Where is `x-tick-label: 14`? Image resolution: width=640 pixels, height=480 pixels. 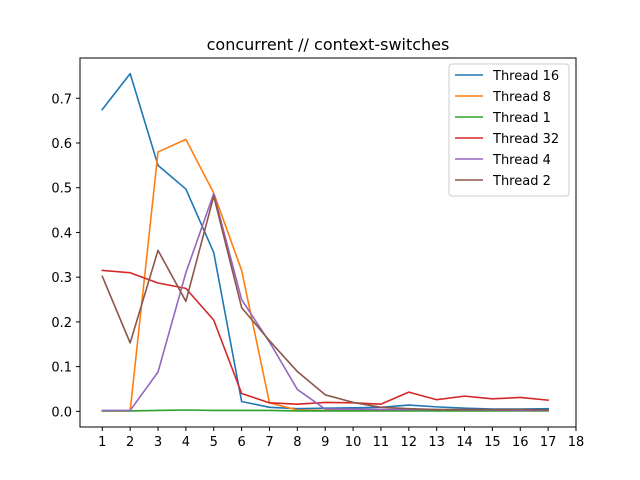
x-tick-label: 14 is located at coordinates (464, 442).